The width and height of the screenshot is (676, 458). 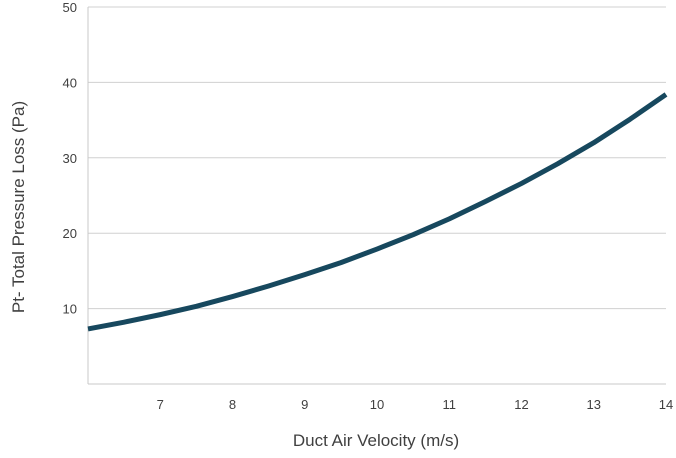 What do you see at coordinates (666, 404) in the screenshot?
I see `x-tick-label: 14` at bounding box center [666, 404].